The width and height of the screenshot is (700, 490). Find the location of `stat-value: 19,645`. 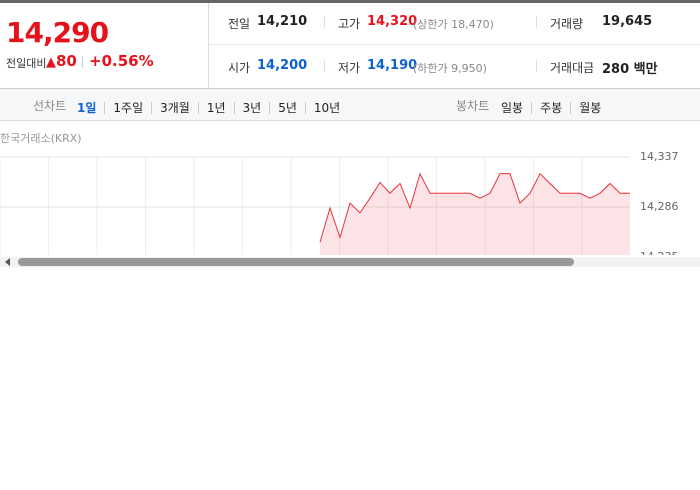

stat-value: 19,645 is located at coordinates (627, 21).